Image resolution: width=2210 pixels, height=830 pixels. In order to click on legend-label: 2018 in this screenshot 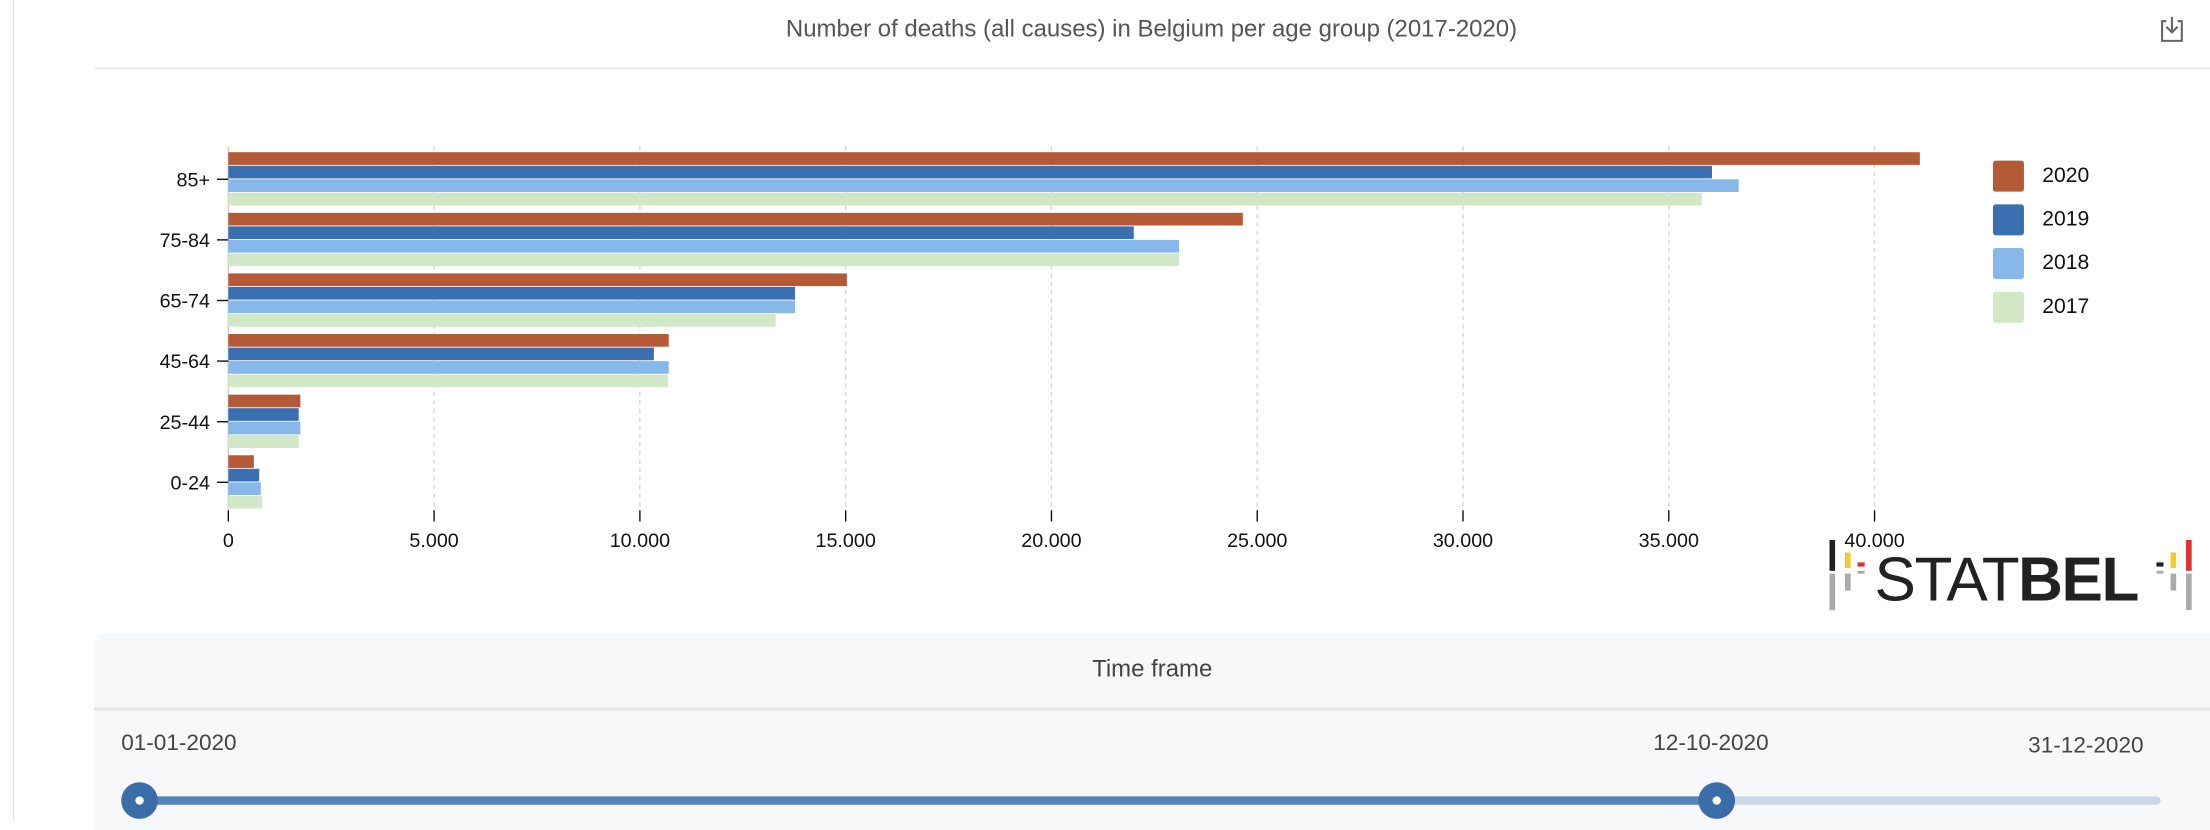, I will do `click(2066, 262)`.